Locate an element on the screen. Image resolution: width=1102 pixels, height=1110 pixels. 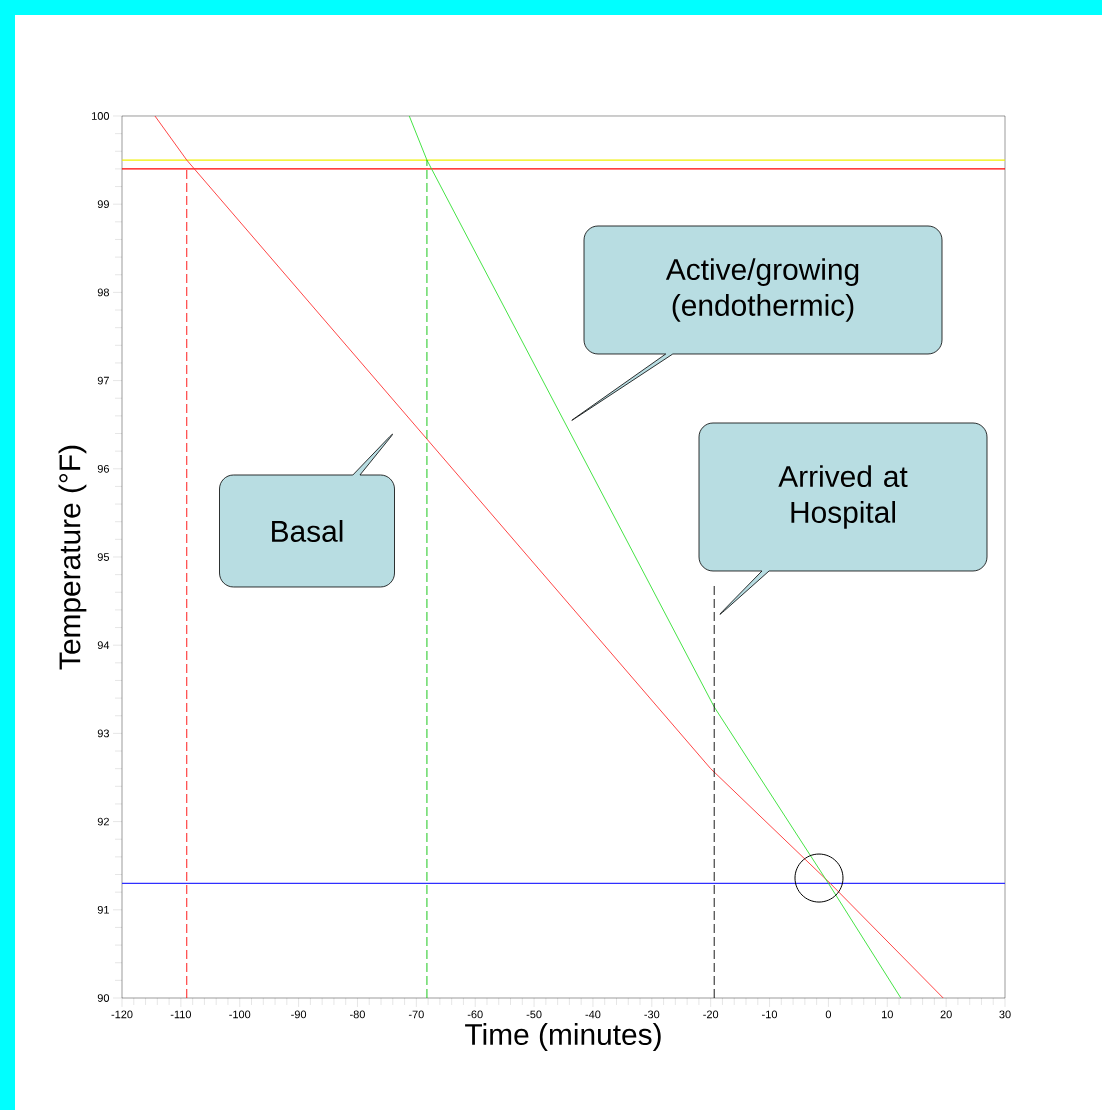
x-axis-title: Time (minutes) is located at coordinates (563, 1037).